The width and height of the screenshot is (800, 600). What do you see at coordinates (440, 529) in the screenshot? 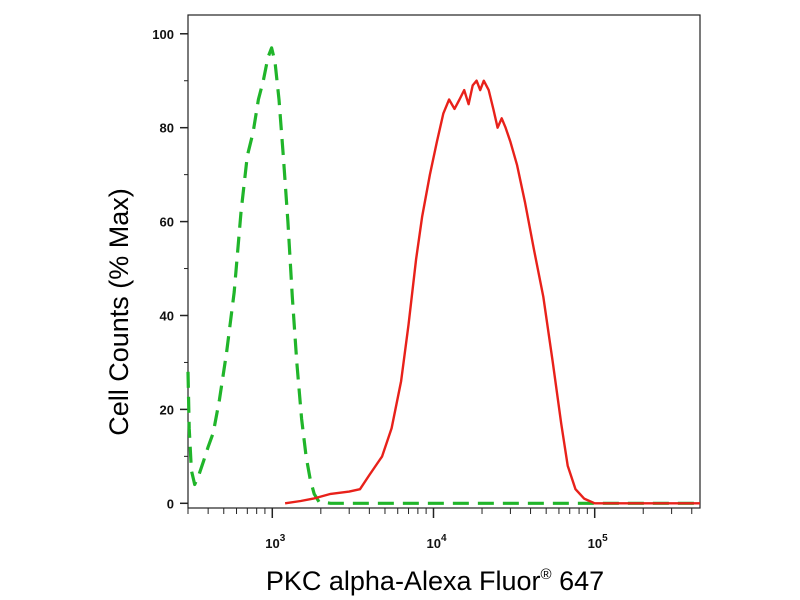
I see `x-axis: 10³ 10⁴ 10⁵` at bounding box center [440, 529].